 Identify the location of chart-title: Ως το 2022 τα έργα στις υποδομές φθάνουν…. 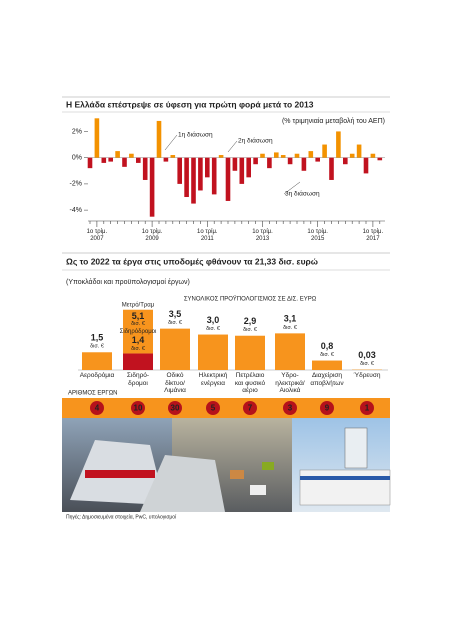
(192, 261).